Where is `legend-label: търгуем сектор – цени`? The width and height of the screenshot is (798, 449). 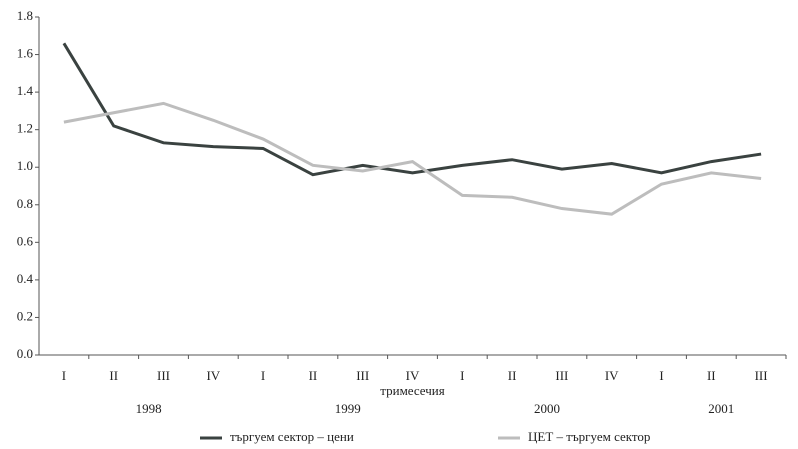
legend-label: търгуем сектор – цени is located at coordinates (292, 436).